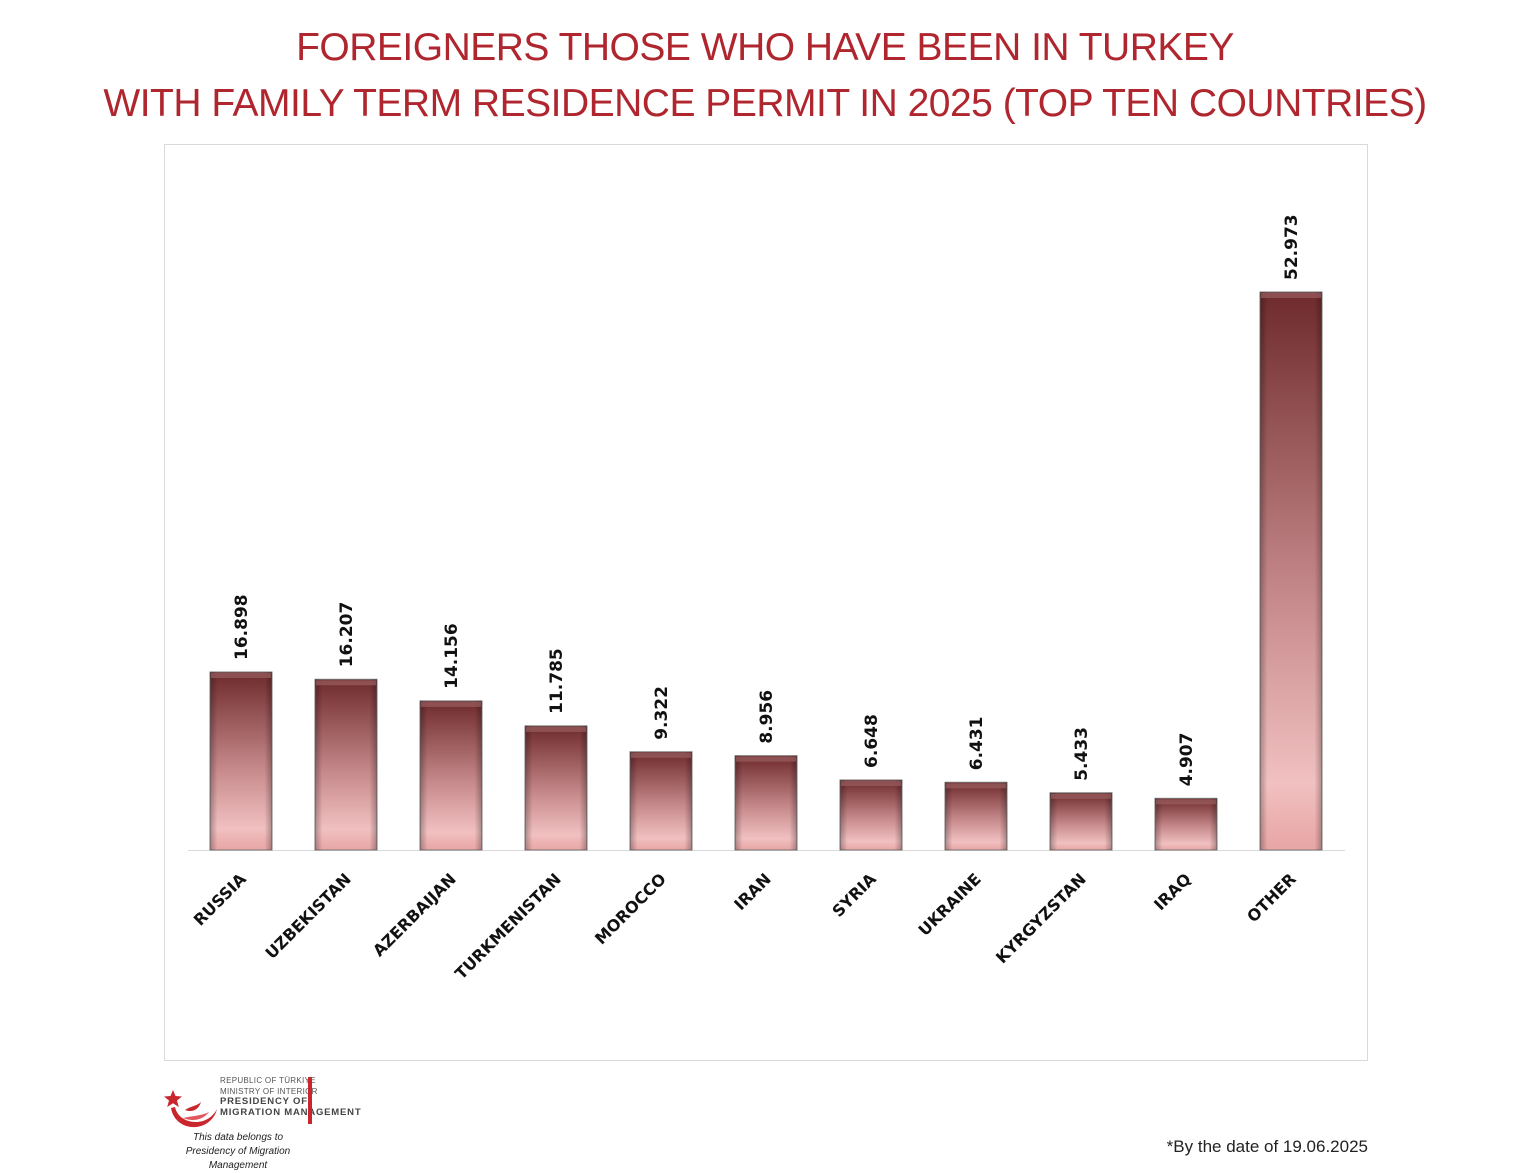  Describe the element at coordinates (264, 1101) in the screenshot. I see `org-line-presidency: PRESIDENCY OF` at that location.